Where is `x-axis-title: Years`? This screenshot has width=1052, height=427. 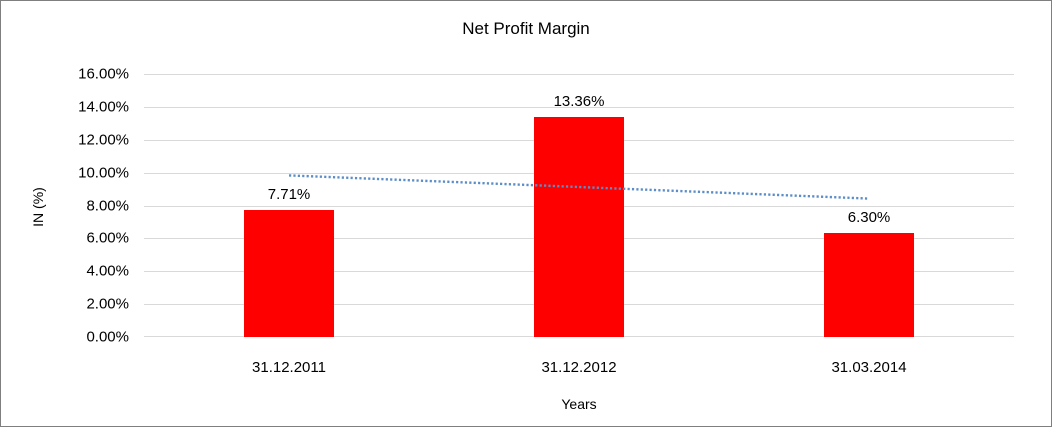
x-axis-title: Years is located at coordinates (579, 404).